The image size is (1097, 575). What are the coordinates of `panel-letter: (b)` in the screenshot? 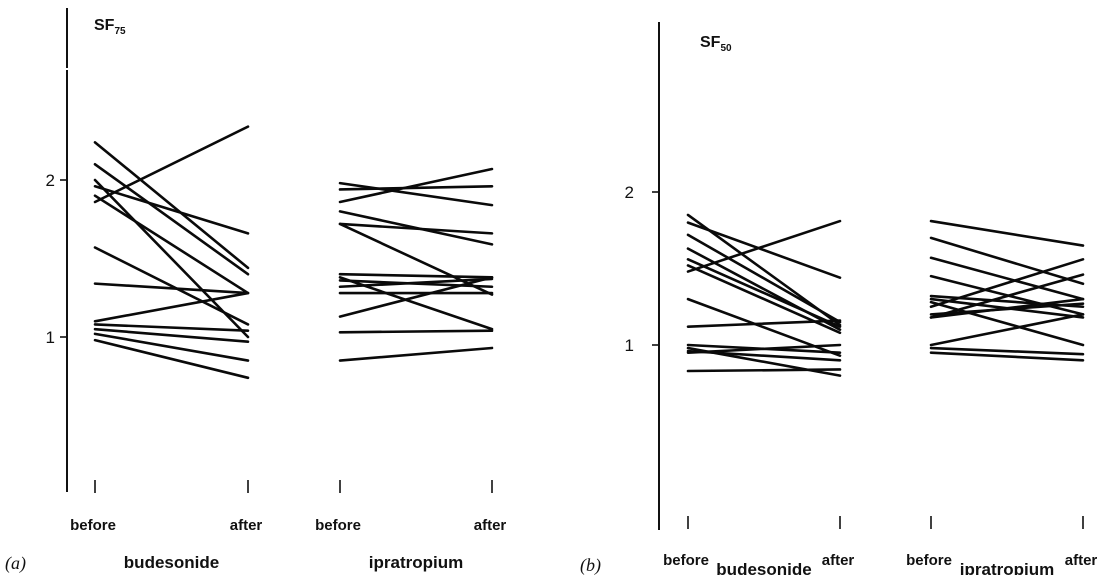 It's located at (590, 565).